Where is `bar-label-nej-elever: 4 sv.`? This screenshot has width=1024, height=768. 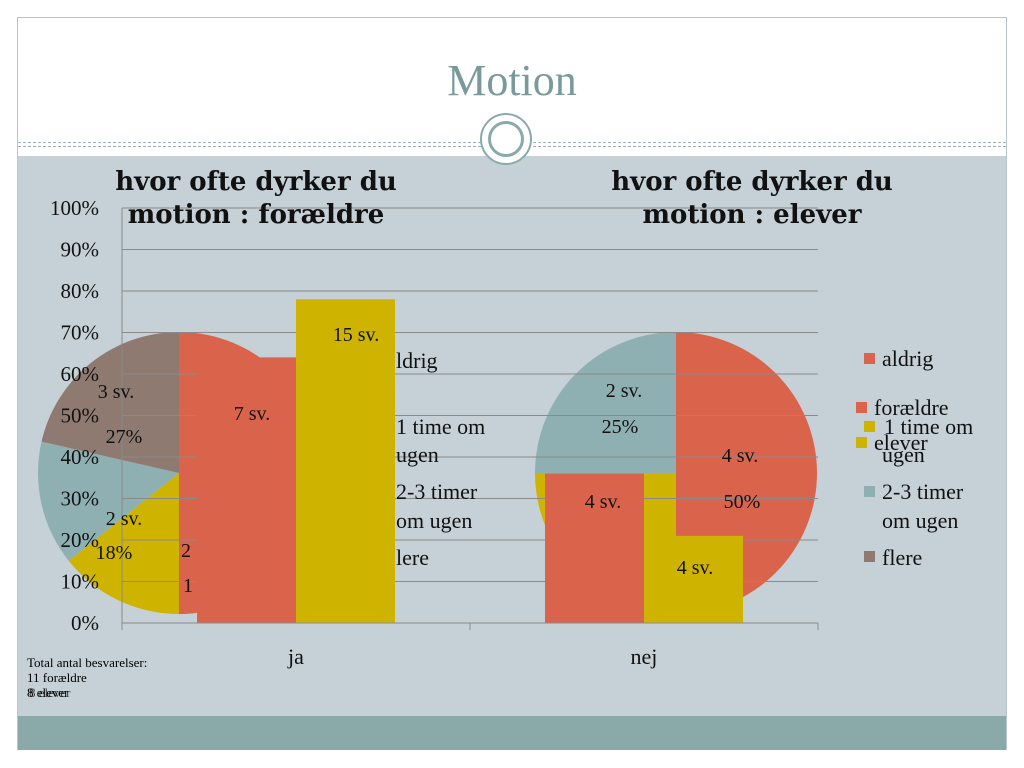 bar-label-nej-elever: 4 sv. is located at coordinates (695, 568).